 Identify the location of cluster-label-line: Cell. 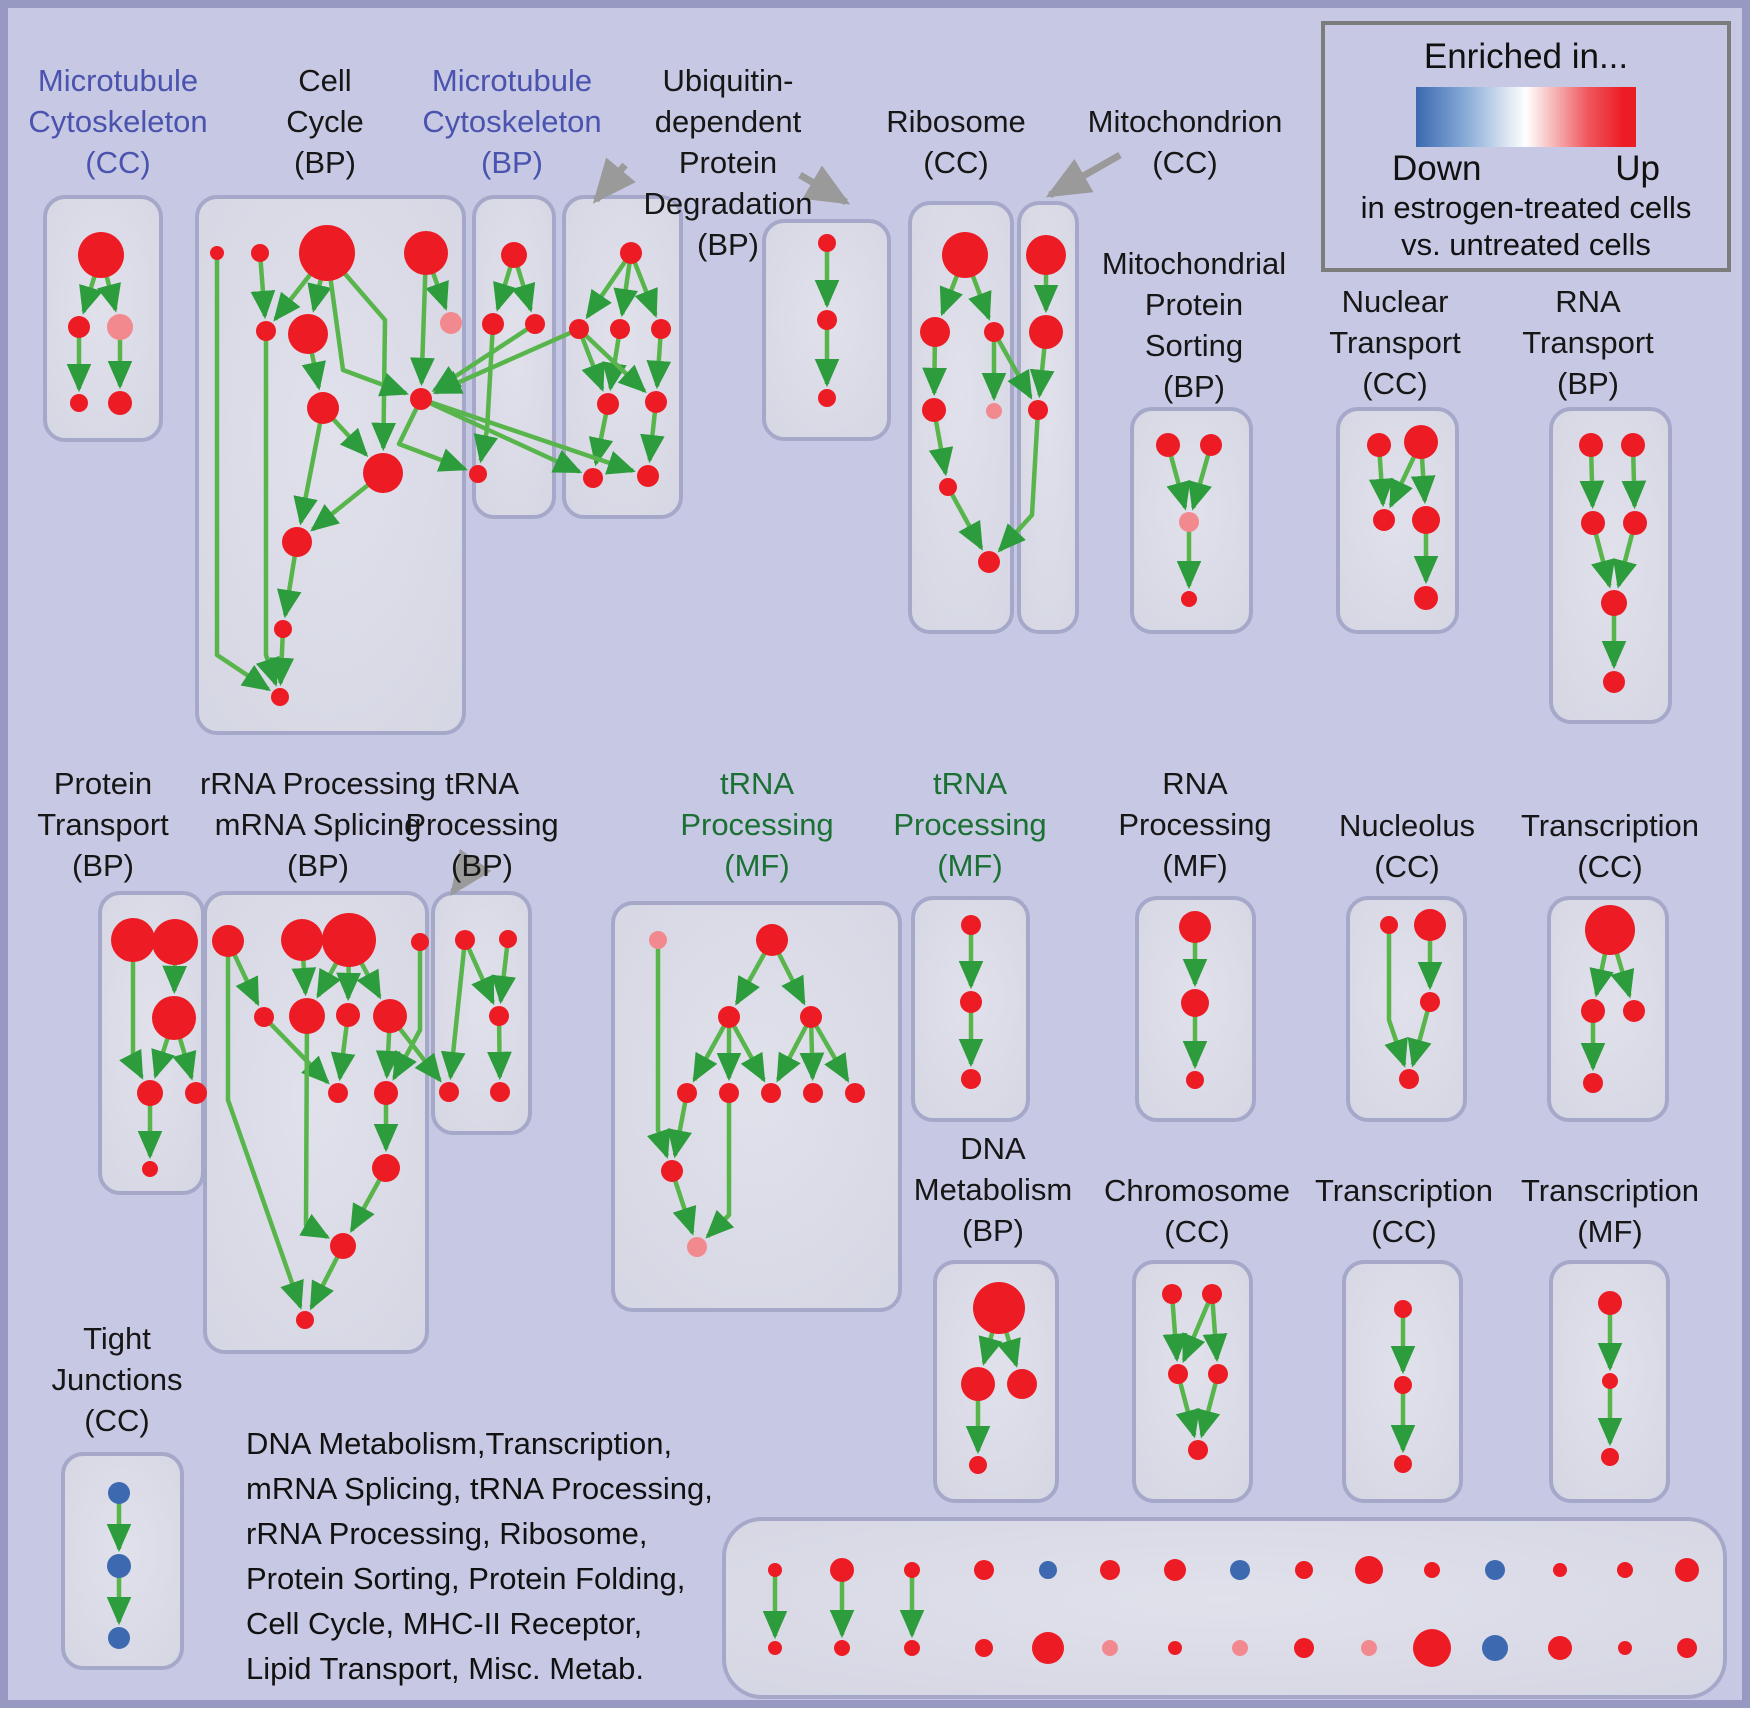
(325, 80).